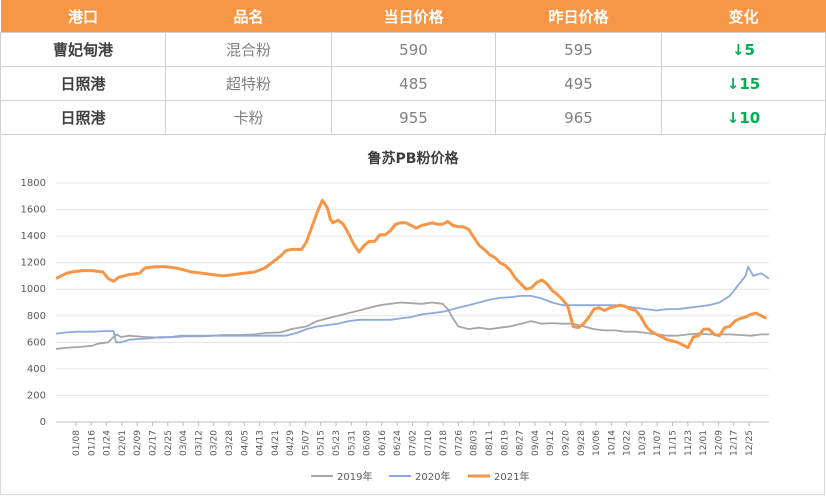  I want to click on x-tick-label: 11/23, so click(689, 443).